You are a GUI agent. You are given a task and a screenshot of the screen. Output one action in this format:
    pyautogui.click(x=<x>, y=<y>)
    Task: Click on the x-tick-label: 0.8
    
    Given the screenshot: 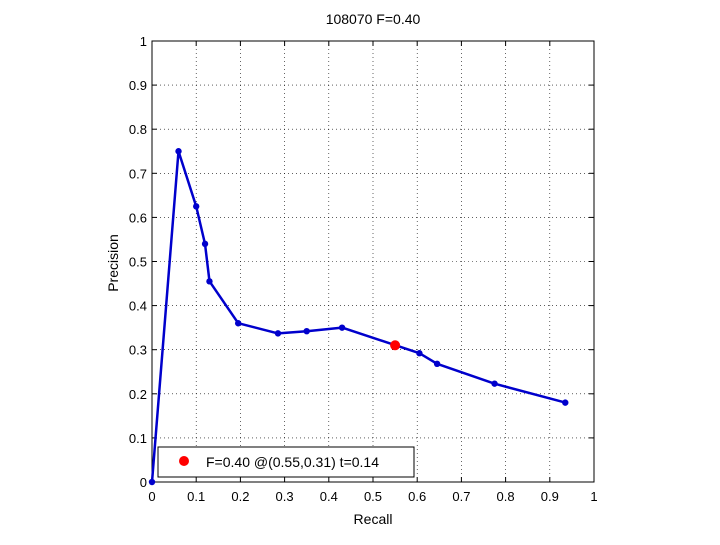 What is the action you would take?
    pyautogui.click(x=506, y=496)
    